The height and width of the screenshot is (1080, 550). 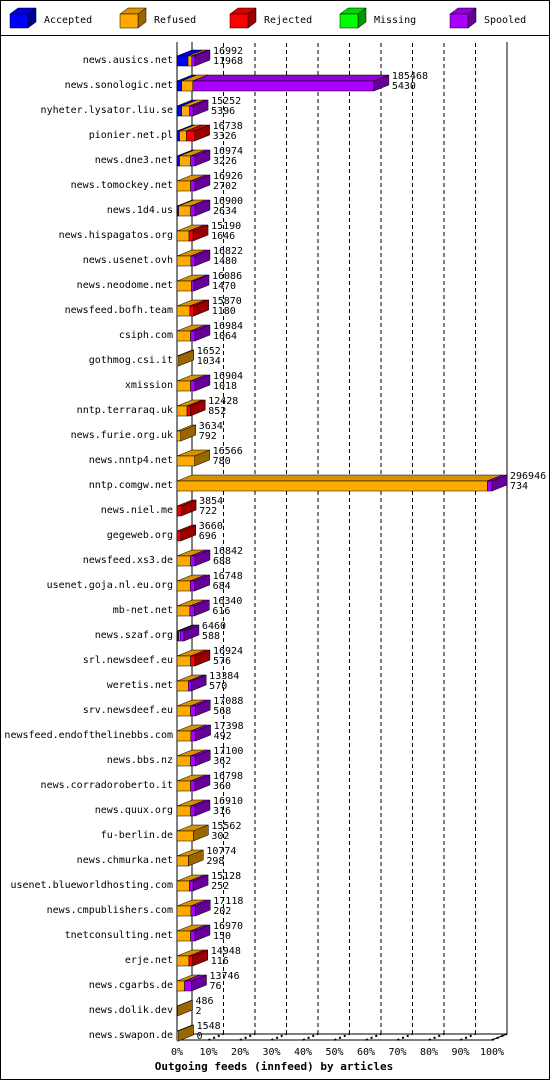 I want to click on data-label: 15252, so click(x=226, y=101).